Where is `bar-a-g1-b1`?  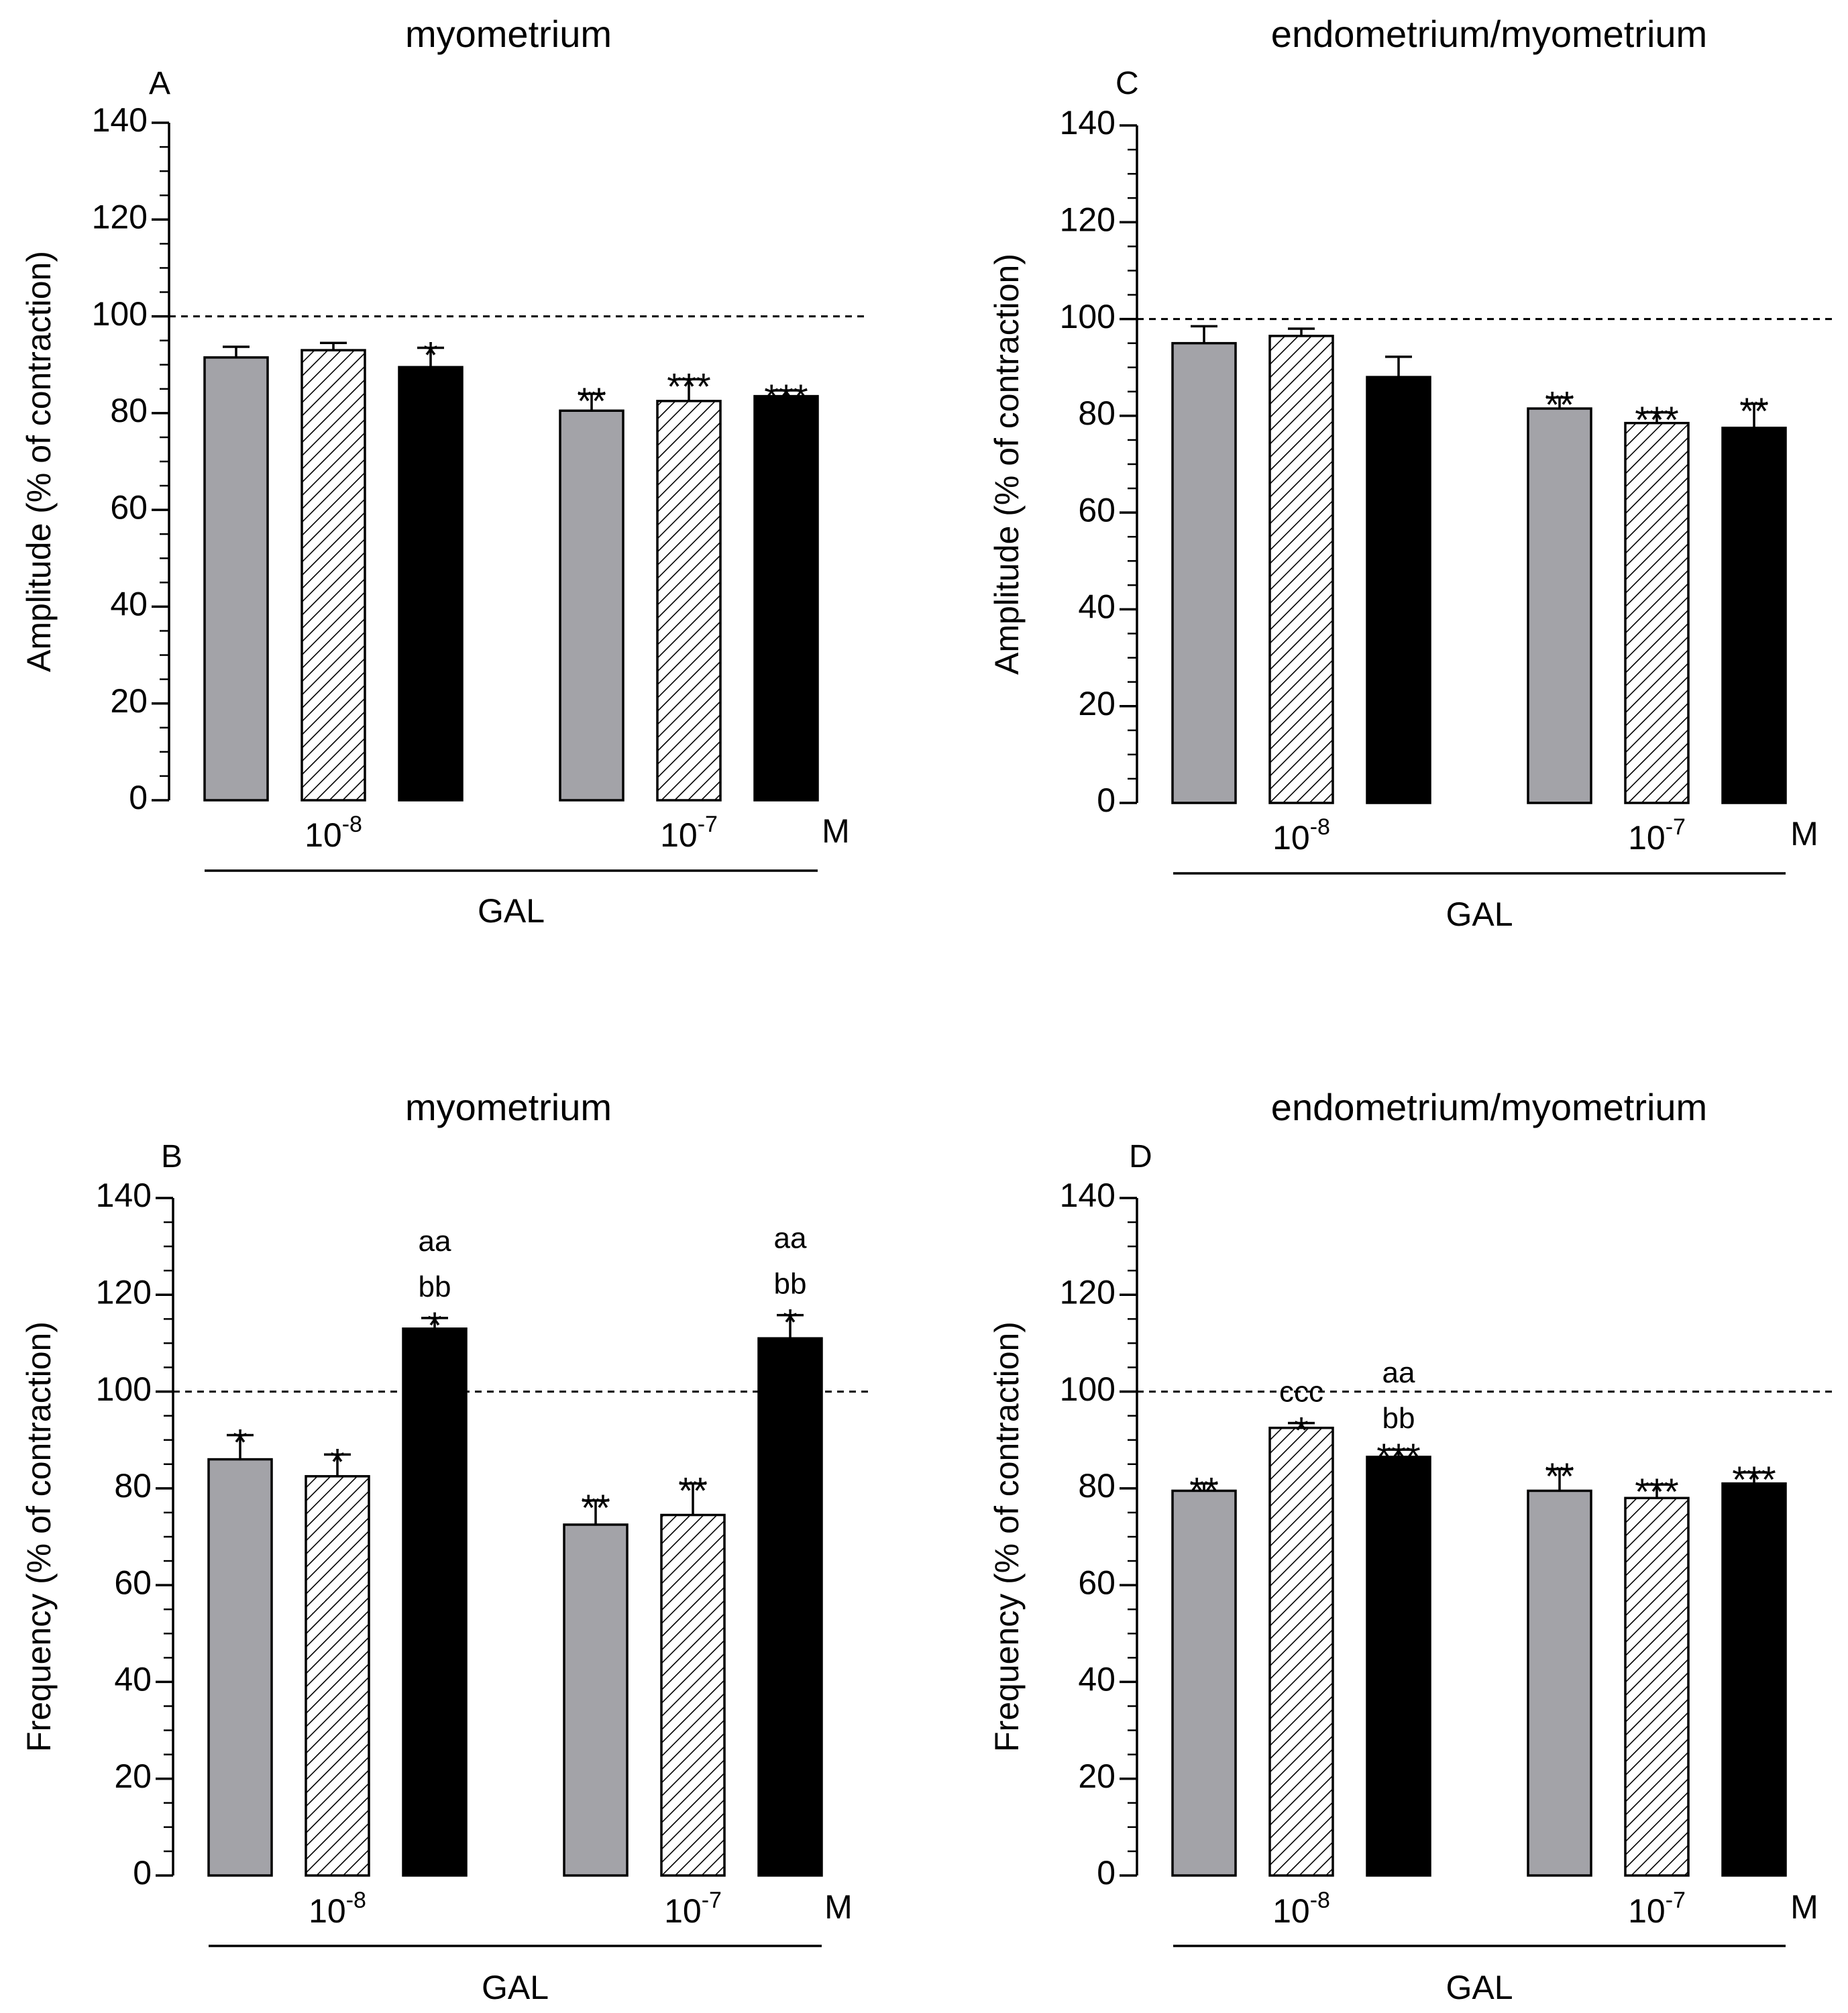
bar-a-g1-b1 is located at coordinates (236, 579).